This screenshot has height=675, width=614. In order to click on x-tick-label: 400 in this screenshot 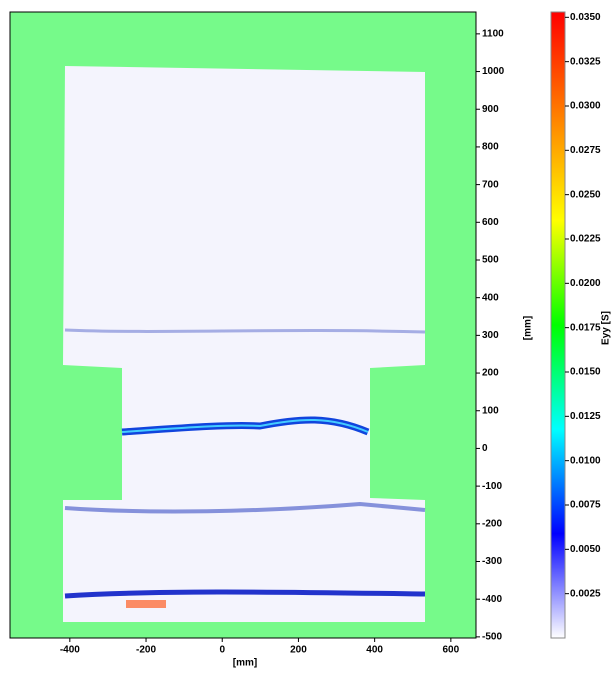, I will do `click(374, 650)`.